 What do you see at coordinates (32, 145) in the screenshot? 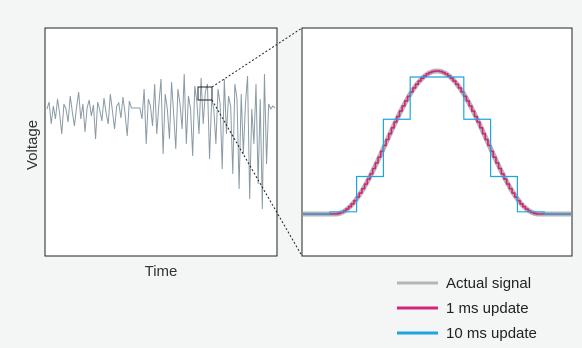
I see `y-axis-label: Voltage` at bounding box center [32, 145].